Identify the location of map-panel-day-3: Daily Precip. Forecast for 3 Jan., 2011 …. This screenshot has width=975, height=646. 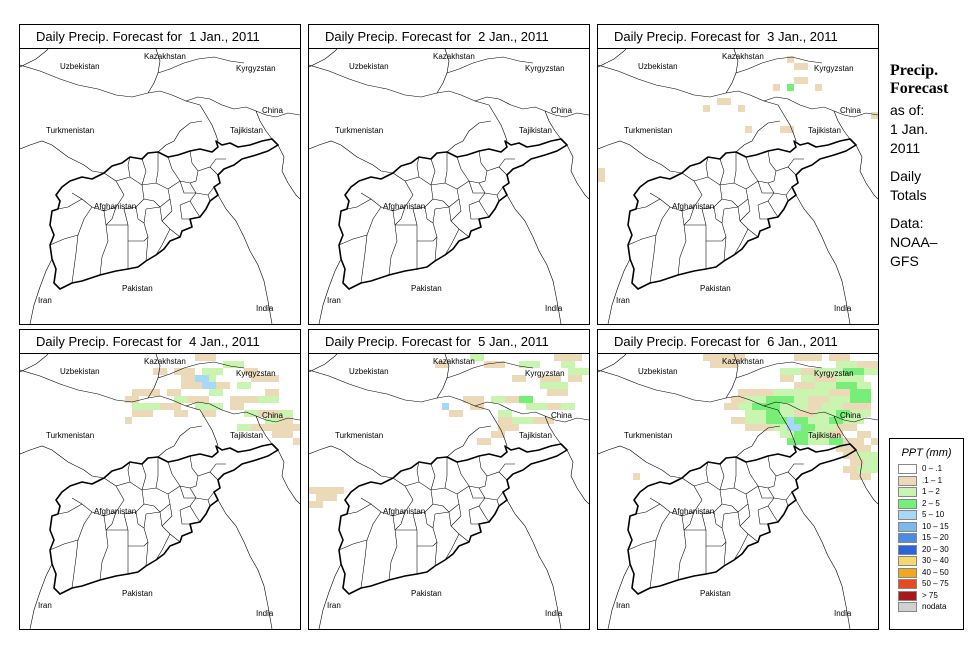
(738, 174).